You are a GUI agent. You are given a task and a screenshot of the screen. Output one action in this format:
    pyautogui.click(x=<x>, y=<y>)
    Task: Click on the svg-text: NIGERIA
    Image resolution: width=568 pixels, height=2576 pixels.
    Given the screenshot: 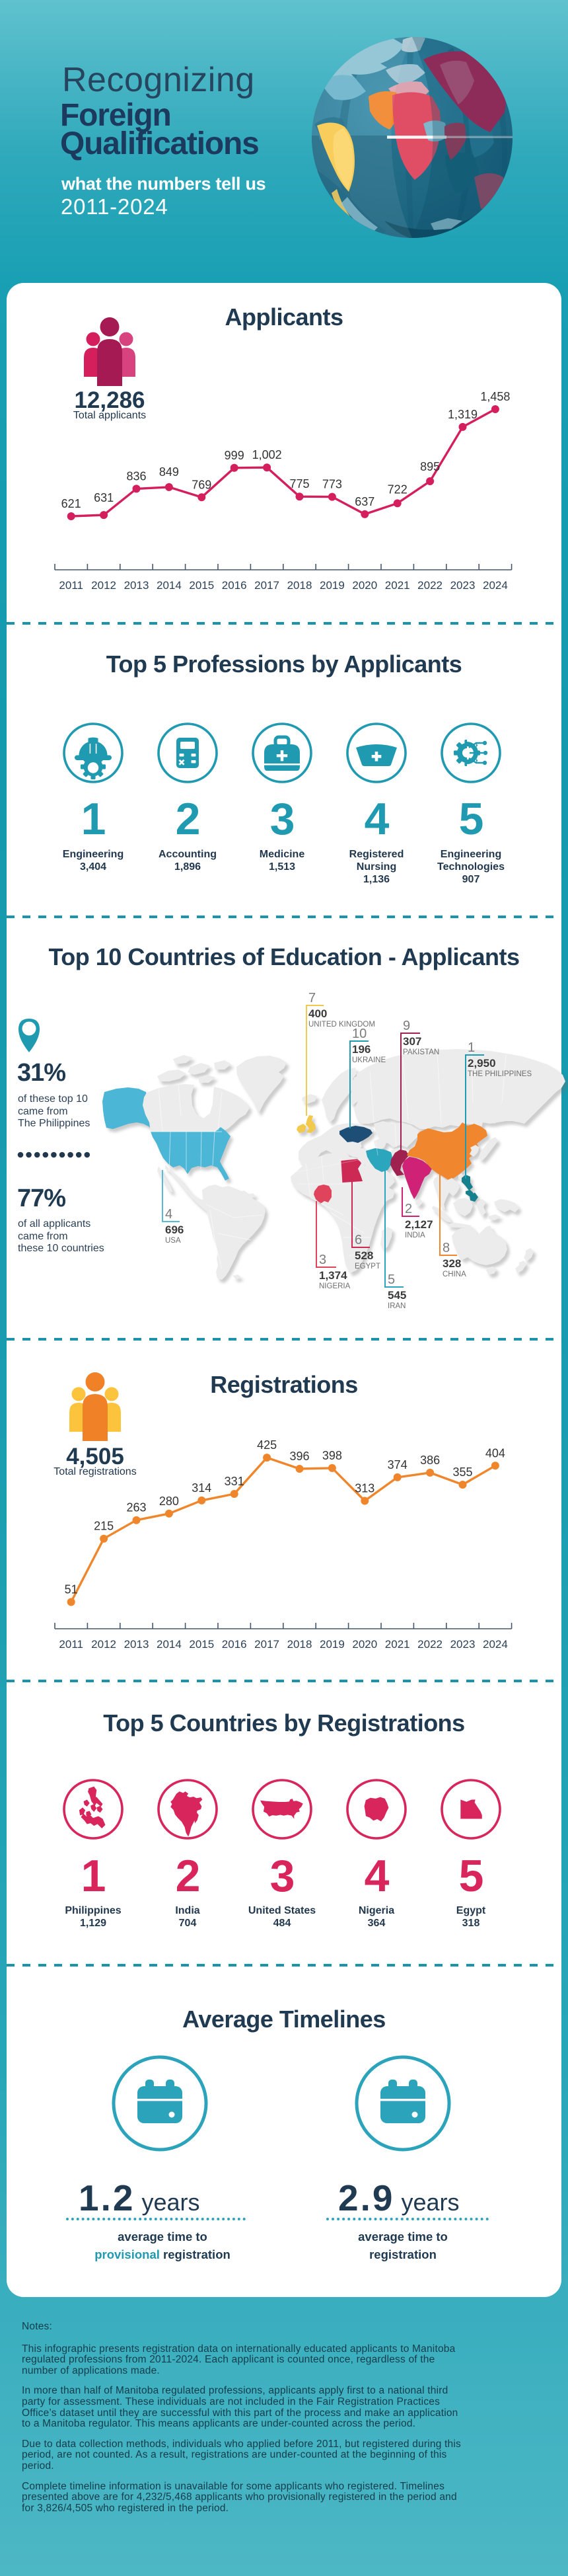 What is the action you would take?
    pyautogui.click(x=335, y=1286)
    